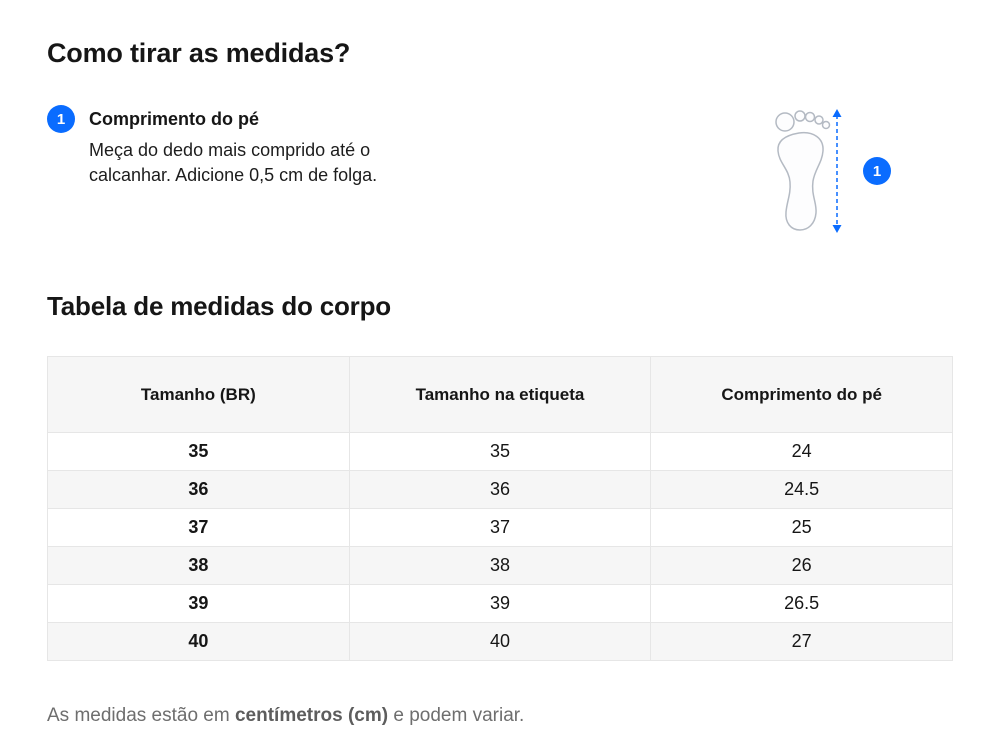 This screenshot has height=737, width=1000. What do you see at coordinates (808, 171) in the screenshot?
I see `foot-outline-icon` at bounding box center [808, 171].